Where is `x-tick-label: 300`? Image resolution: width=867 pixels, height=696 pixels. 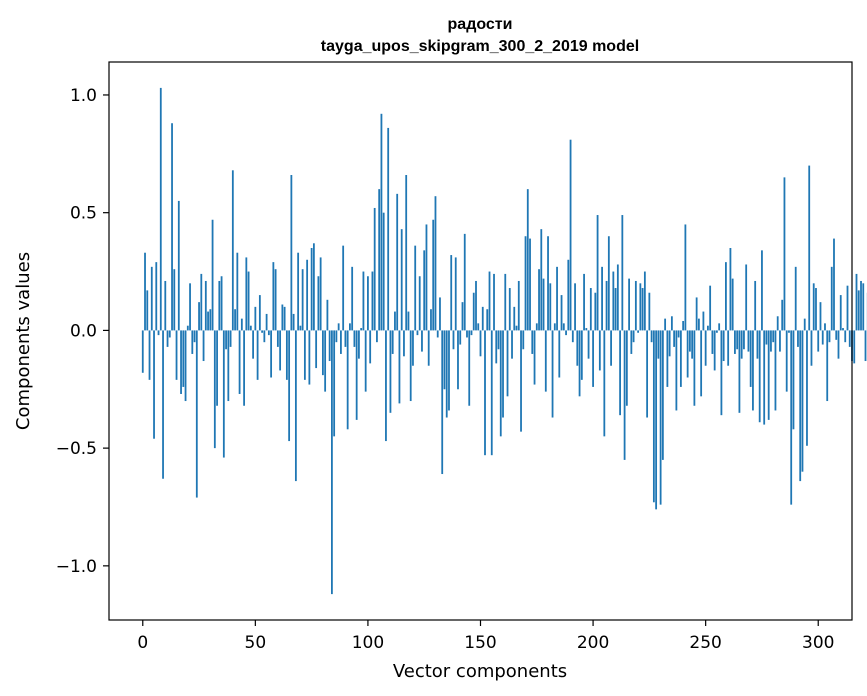 x-tick-label: 300 is located at coordinates (818, 643).